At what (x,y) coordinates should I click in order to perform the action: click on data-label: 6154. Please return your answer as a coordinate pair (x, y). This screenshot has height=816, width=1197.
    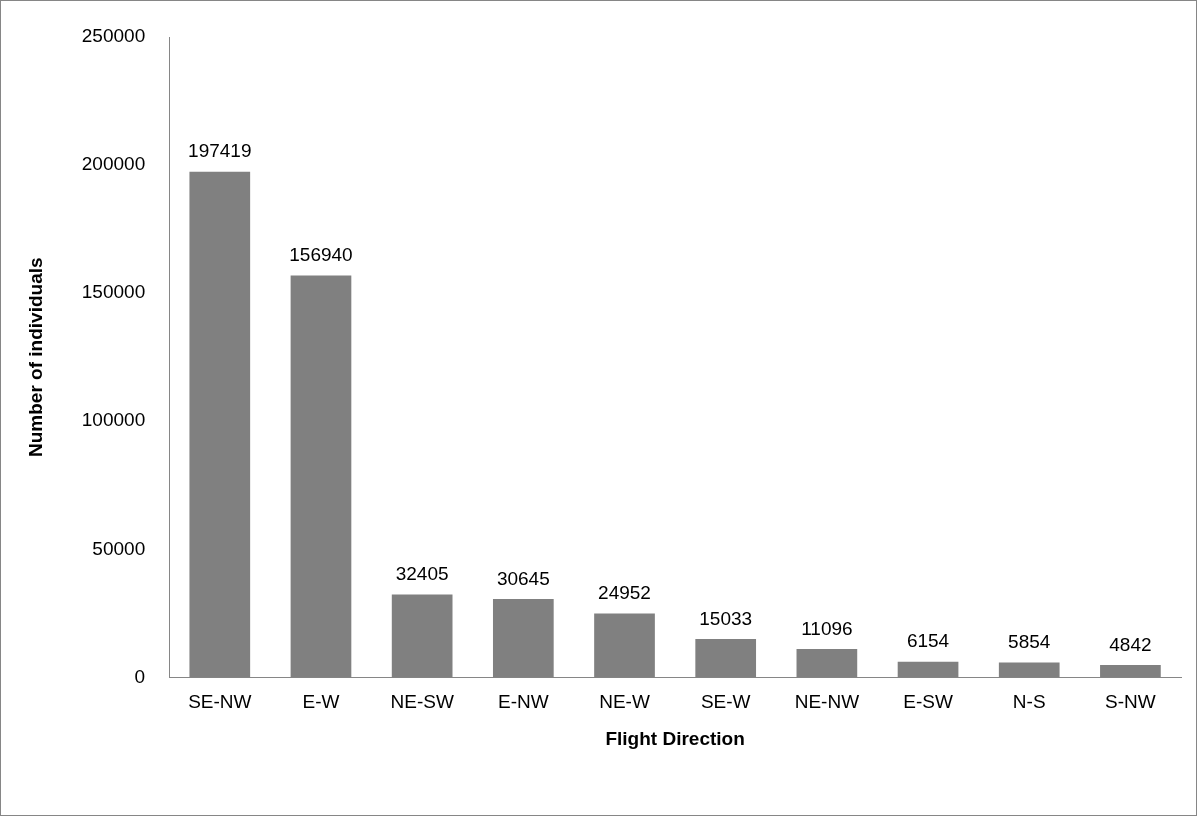
    Looking at the image, I should click on (928, 641).